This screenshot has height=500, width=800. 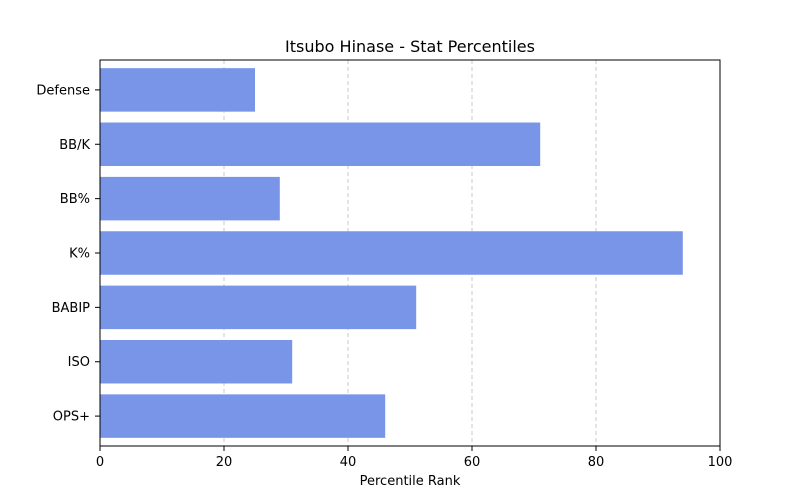 What do you see at coordinates (410, 46) in the screenshot?
I see `chart-title: Itsubo Hinase - Stat Percentiles` at bounding box center [410, 46].